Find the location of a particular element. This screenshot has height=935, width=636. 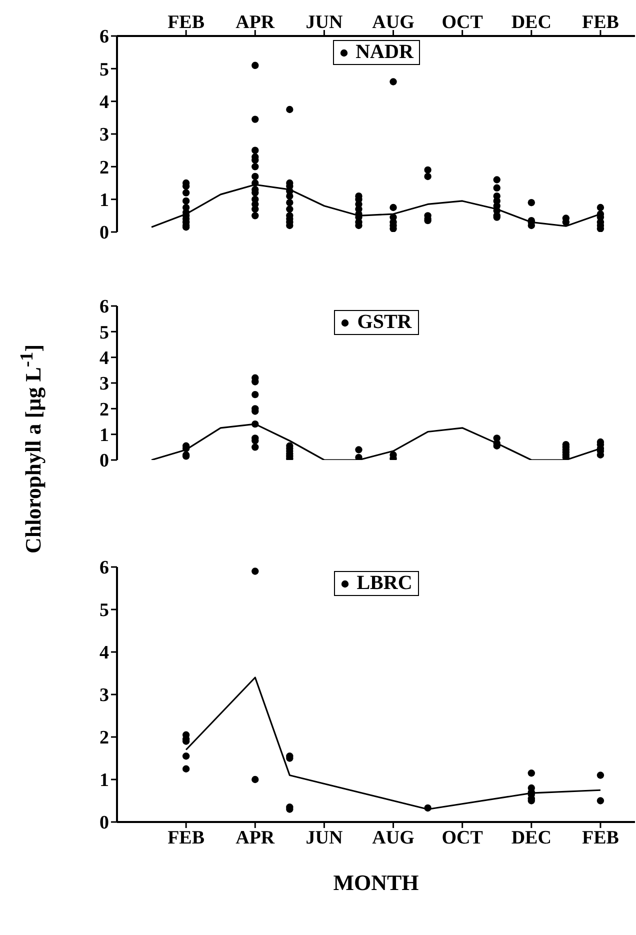

legend-label: GSTR is located at coordinates (384, 322).